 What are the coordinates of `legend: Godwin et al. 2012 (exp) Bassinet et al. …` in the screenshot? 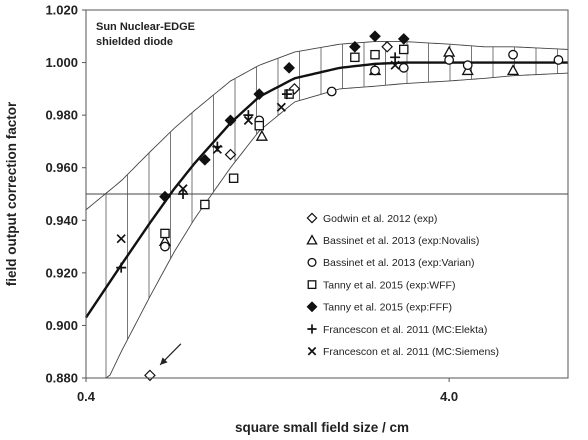 It's located at (402, 285).